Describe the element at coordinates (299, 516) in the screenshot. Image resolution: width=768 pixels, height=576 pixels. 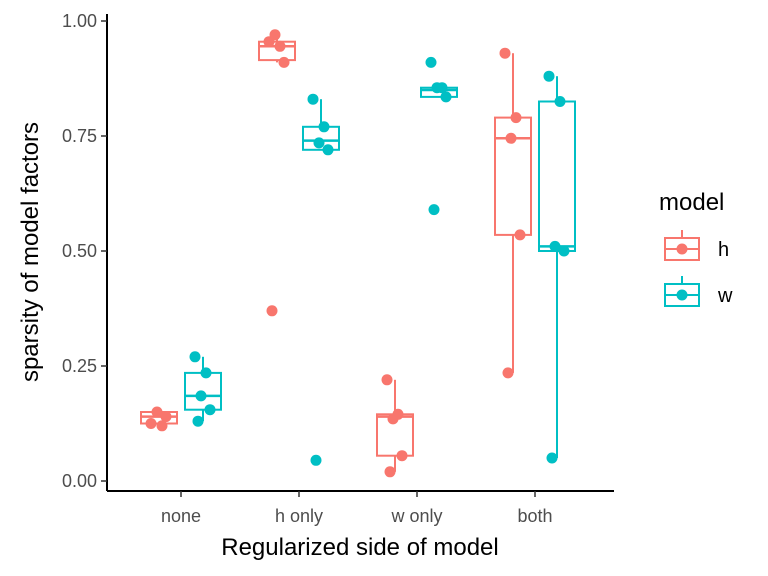
I see `x-tick-label: h only` at that location.